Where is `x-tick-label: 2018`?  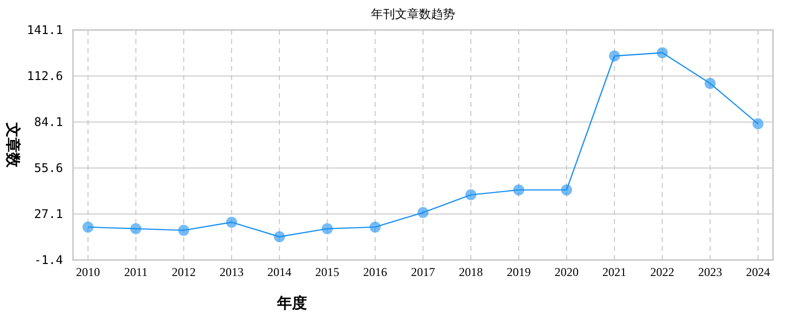 x-tick-label: 2018 is located at coordinates (470, 272).